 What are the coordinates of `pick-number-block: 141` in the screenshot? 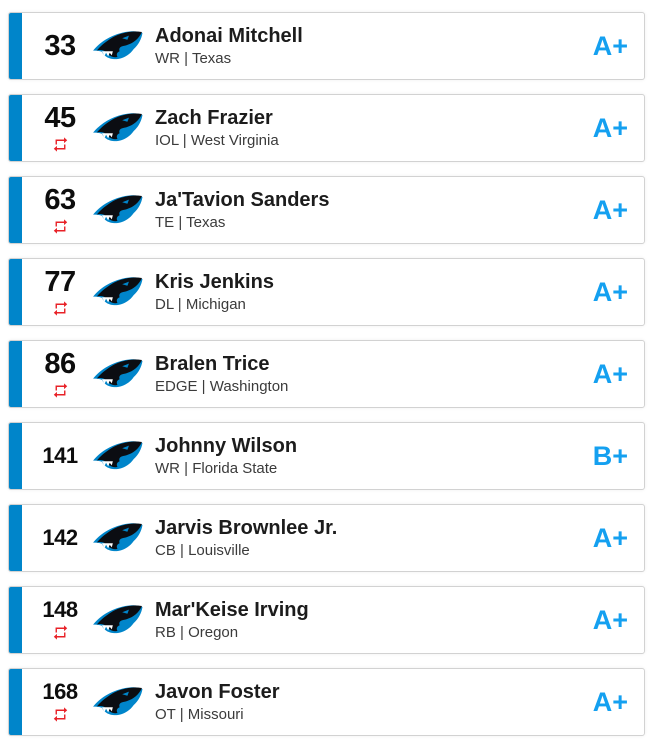 It's located at (60, 456).